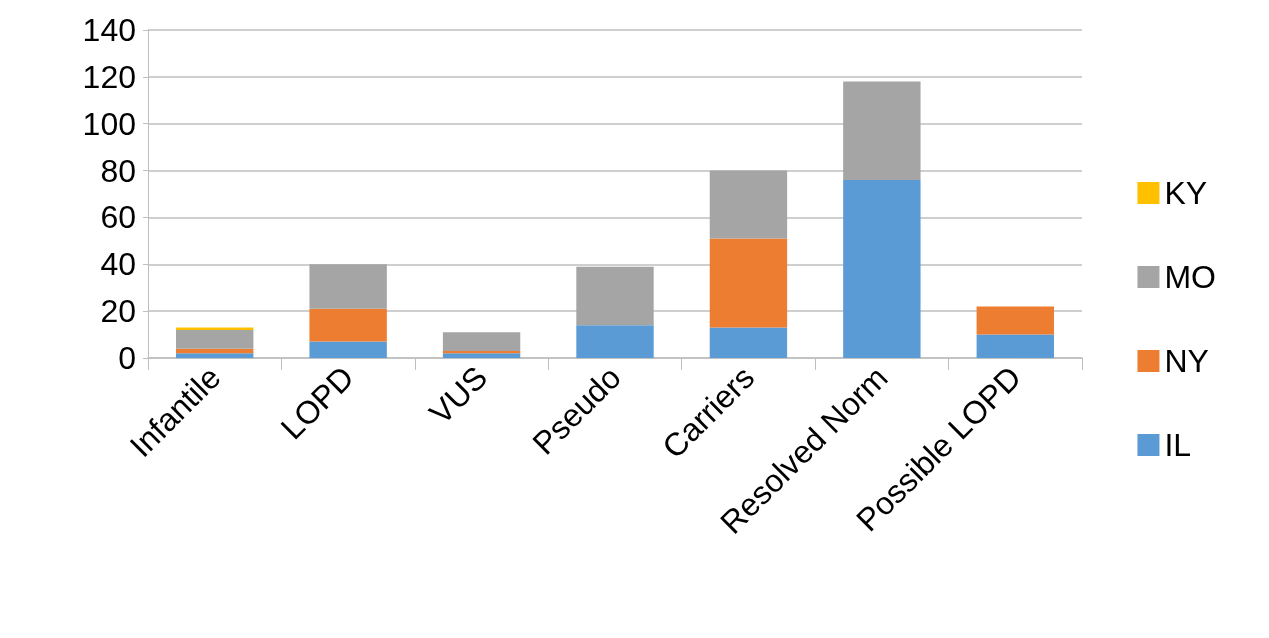 The height and width of the screenshot is (638, 1269). What do you see at coordinates (1186, 193) in the screenshot?
I see `legend-label: KY` at bounding box center [1186, 193].